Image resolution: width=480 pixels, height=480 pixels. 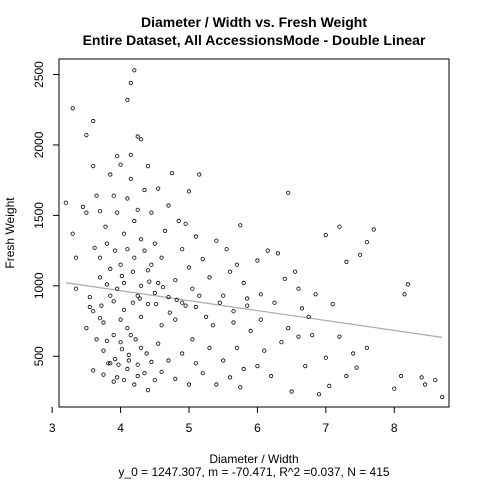 What do you see at coordinates (10, 233) in the screenshot?
I see `y-axis-title: Fresh Weight` at bounding box center [10, 233].